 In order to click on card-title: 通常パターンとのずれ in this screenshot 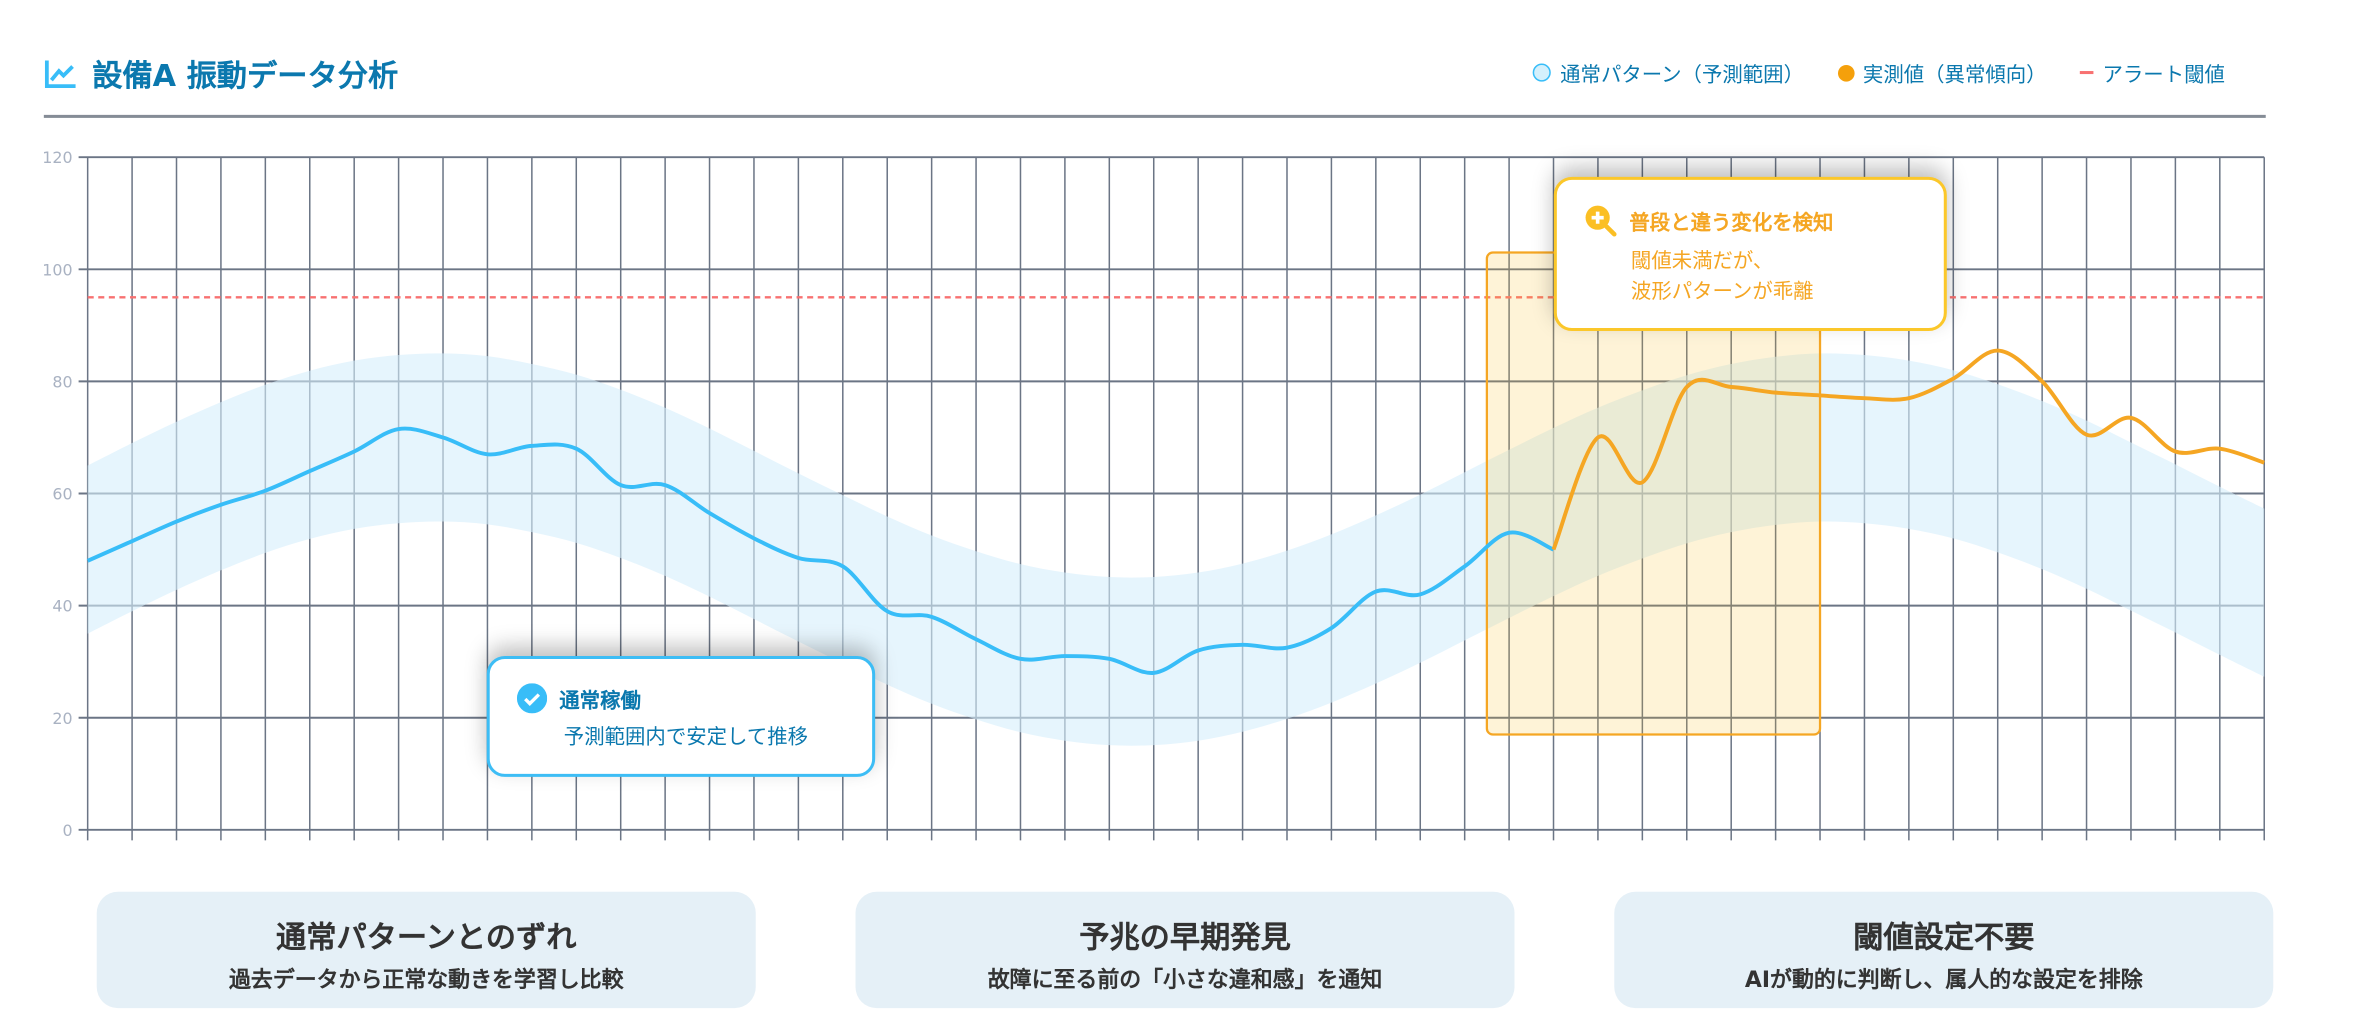, I will do `click(426, 937)`.